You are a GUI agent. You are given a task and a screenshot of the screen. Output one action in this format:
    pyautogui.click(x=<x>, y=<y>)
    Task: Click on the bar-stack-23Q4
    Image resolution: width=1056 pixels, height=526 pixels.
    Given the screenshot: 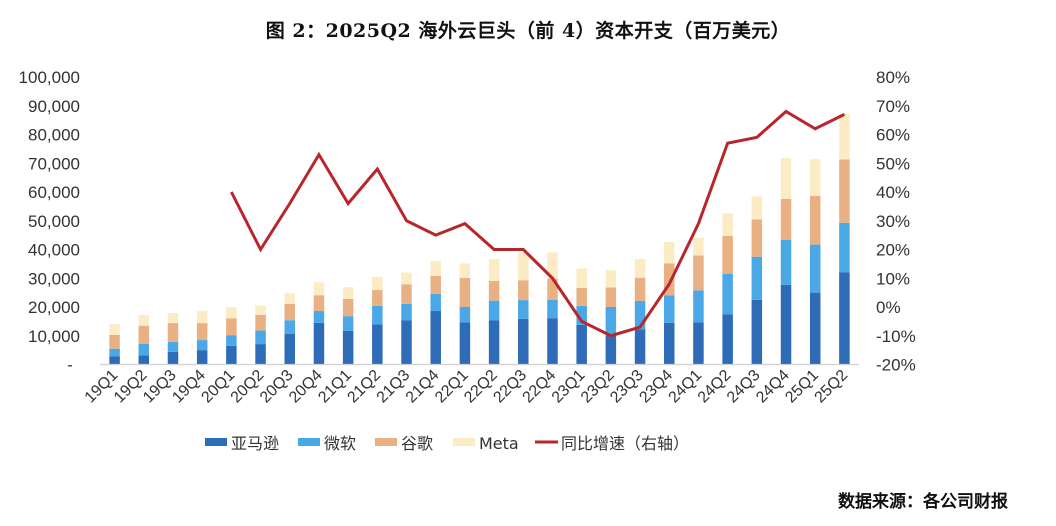 What is the action you would take?
    pyautogui.click(x=669, y=303)
    